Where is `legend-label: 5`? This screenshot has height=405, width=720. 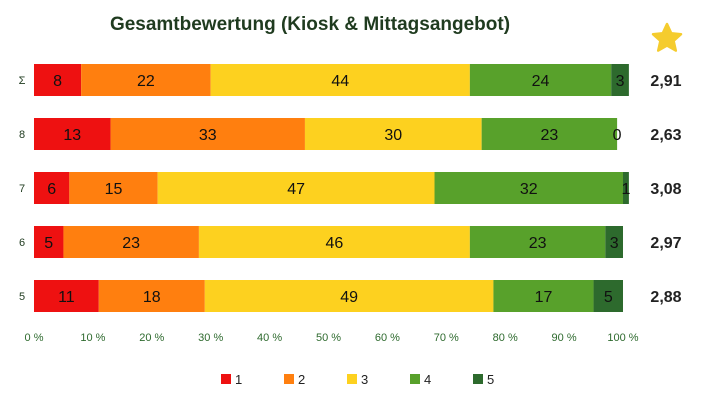 legend-label: 5 is located at coordinates (490, 379).